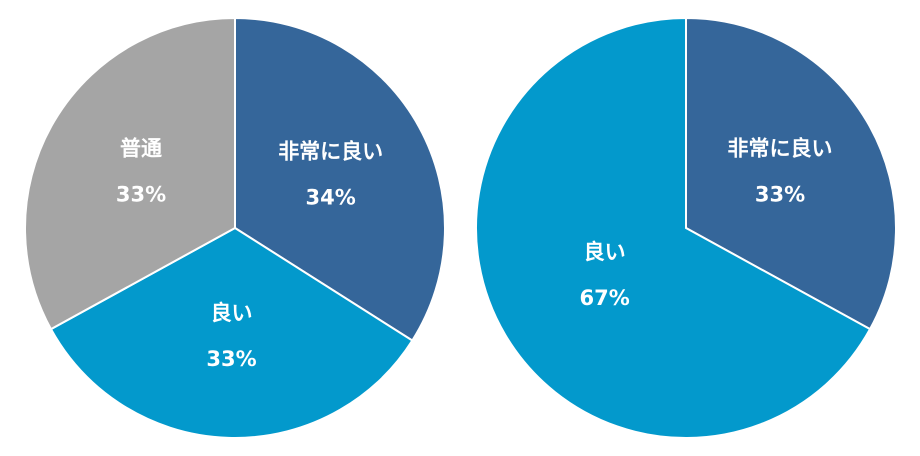 The width and height of the screenshot is (920, 456). What do you see at coordinates (605, 298) in the screenshot?
I see `slice-value-label: 67%` at bounding box center [605, 298].